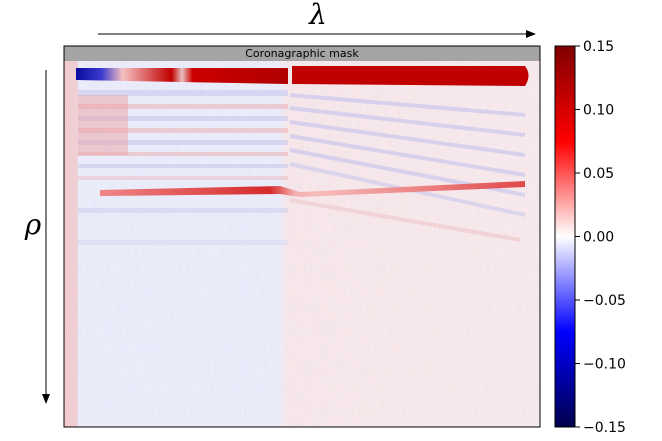 This screenshot has height=441, width=662. What do you see at coordinates (317, 34) in the screenshot?
I see `x-axis-arrow` at bounding box center [317, 34].